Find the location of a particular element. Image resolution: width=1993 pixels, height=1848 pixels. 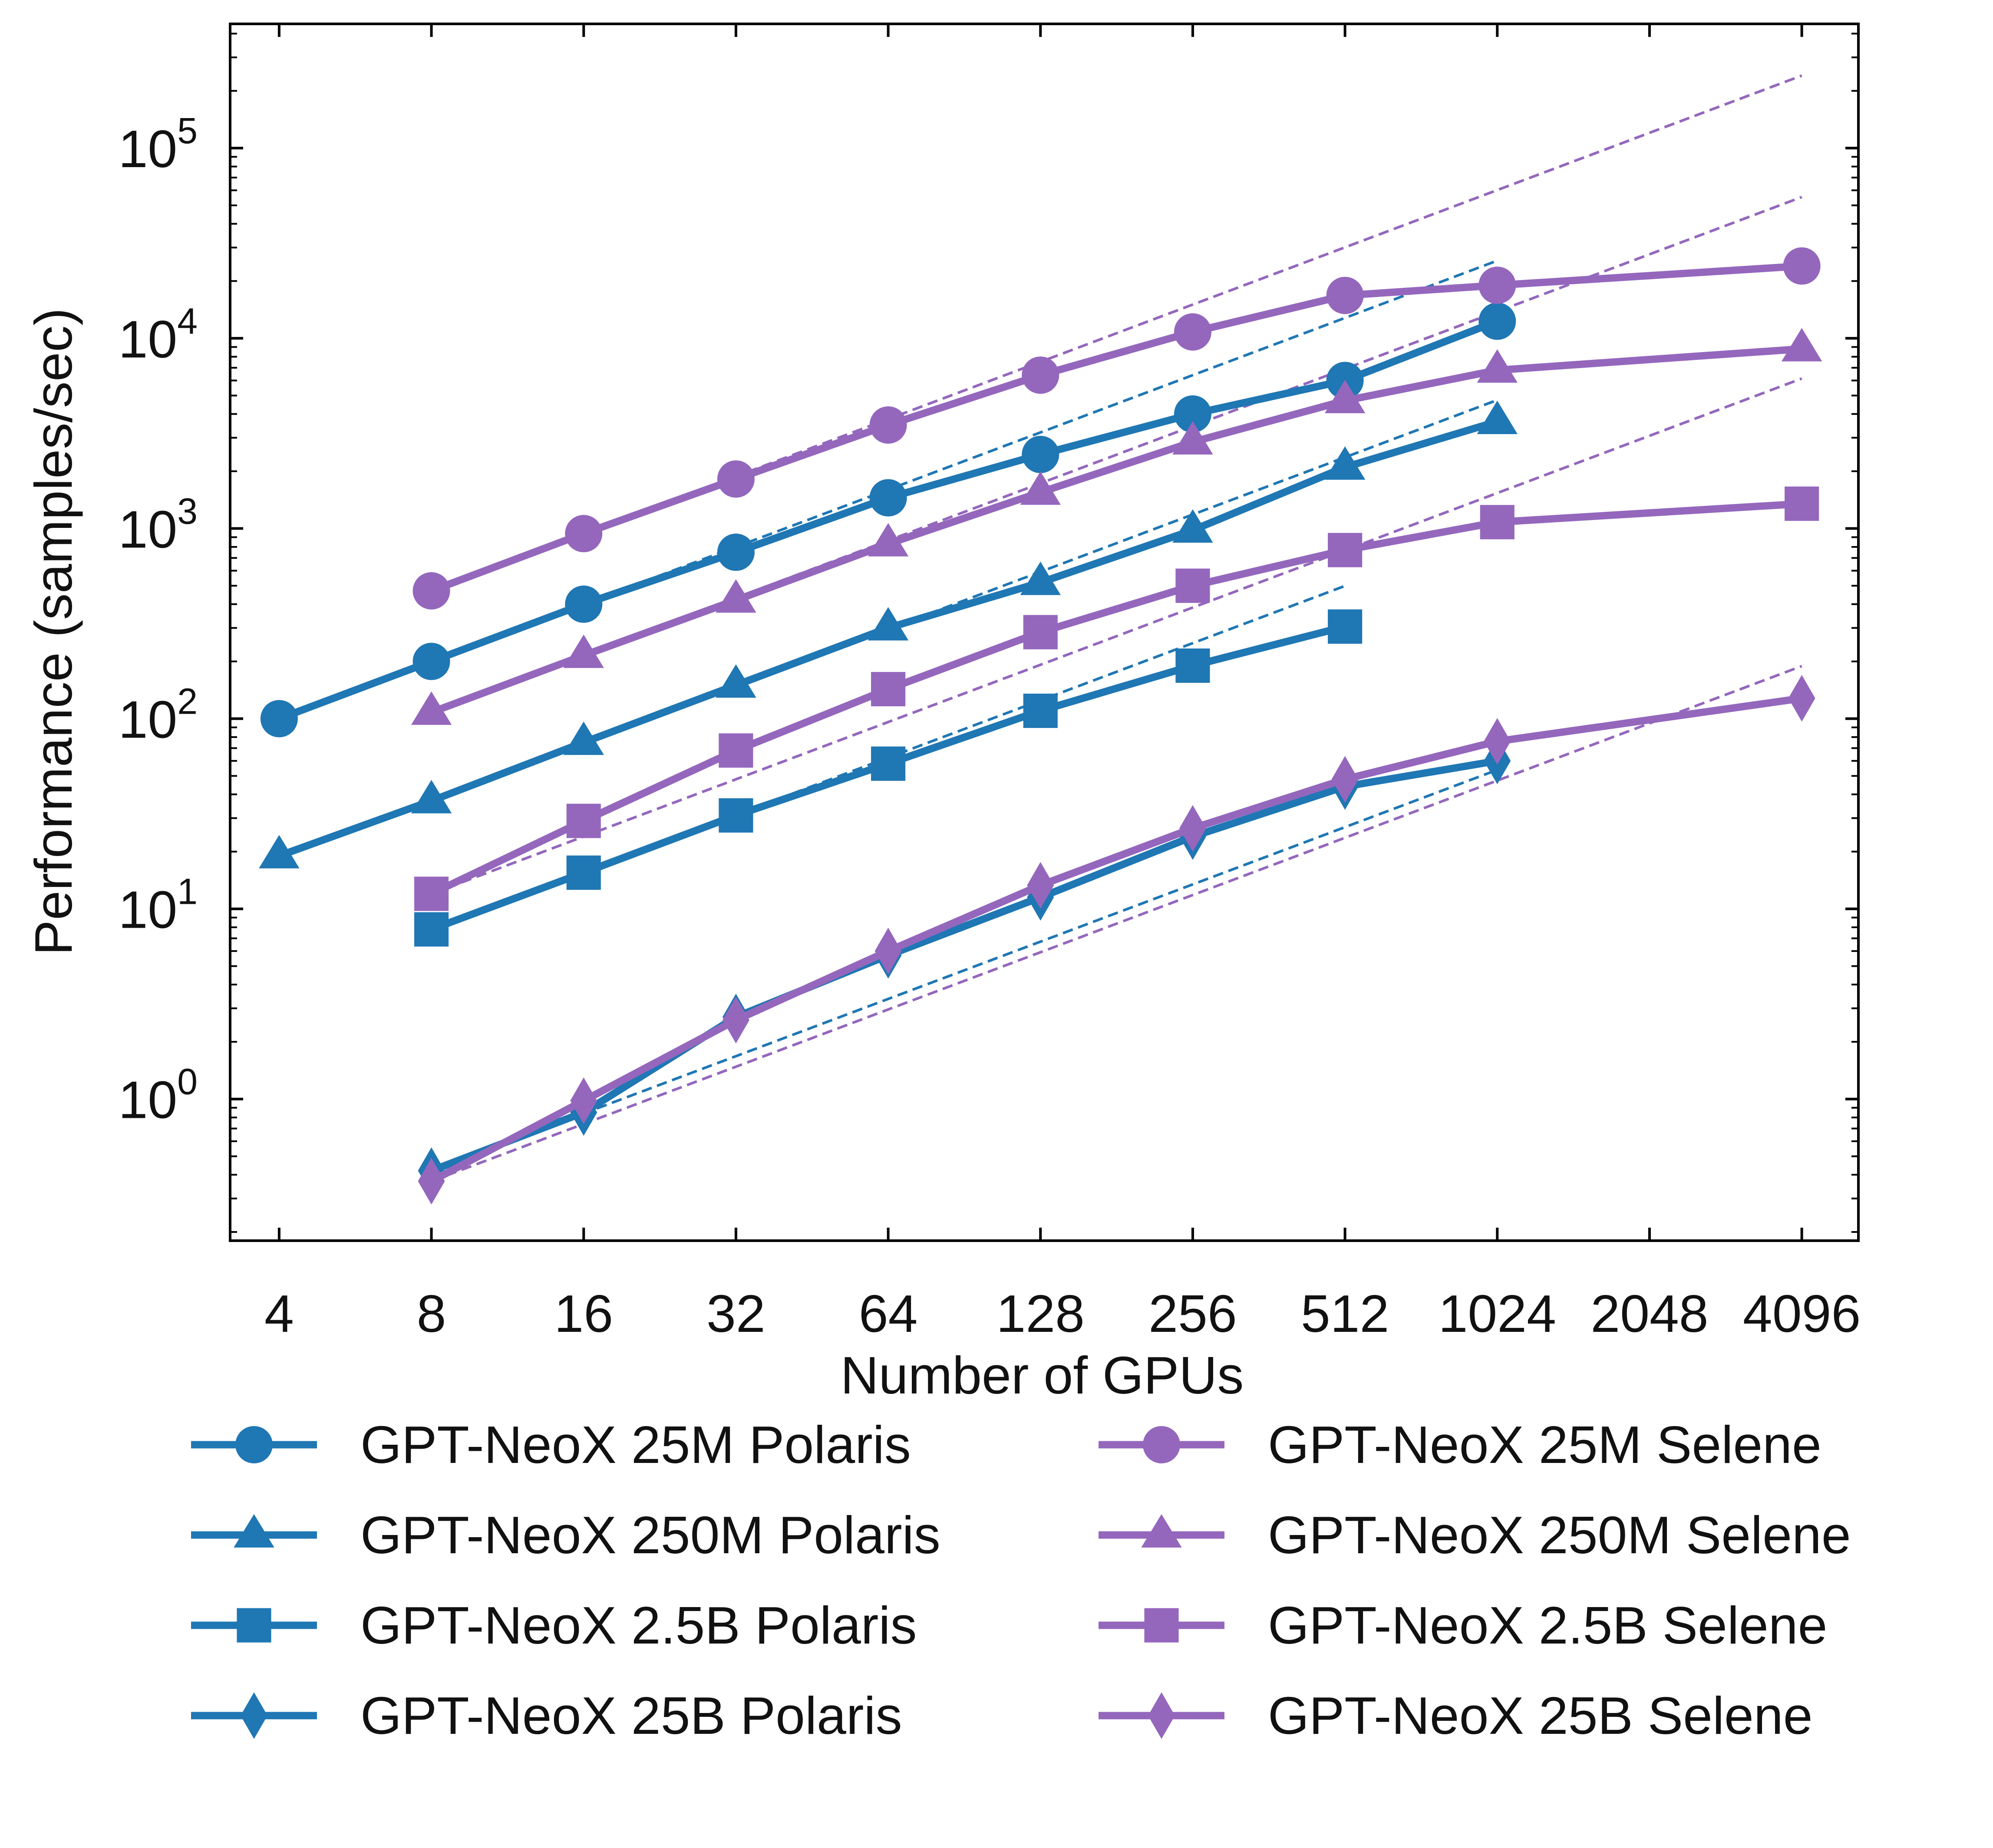

x-tick-label: 4 is located at coordinates (279, 1313).